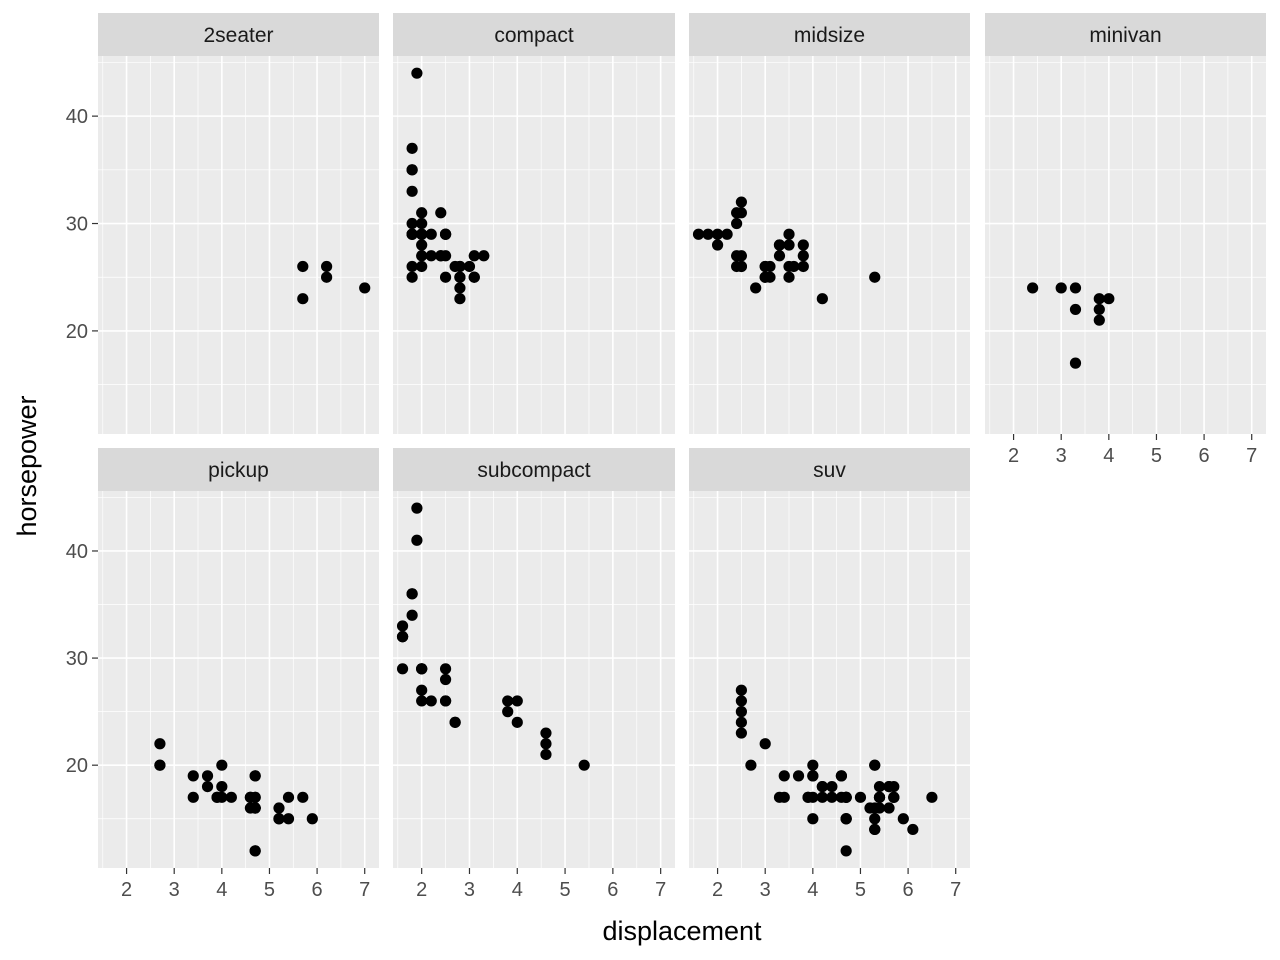 The width and height of the screenshot is (1280, 960). Describe the element at coordinates (77, 225) in the screenshot. I see `y-tick-label: 30` at that location.